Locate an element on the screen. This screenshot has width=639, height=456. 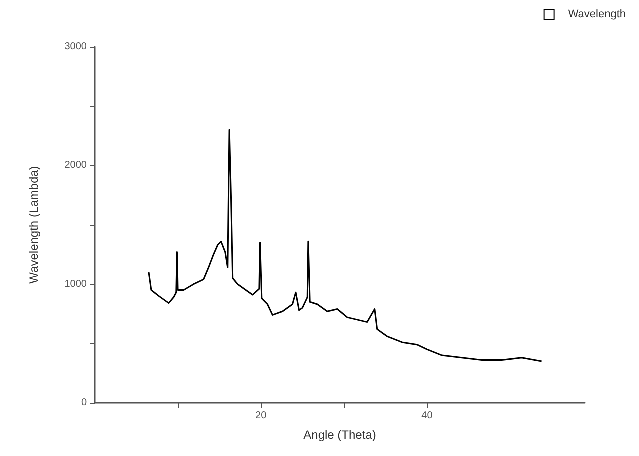
y-tick-label: 3000 is located at coordinates (76, 47).